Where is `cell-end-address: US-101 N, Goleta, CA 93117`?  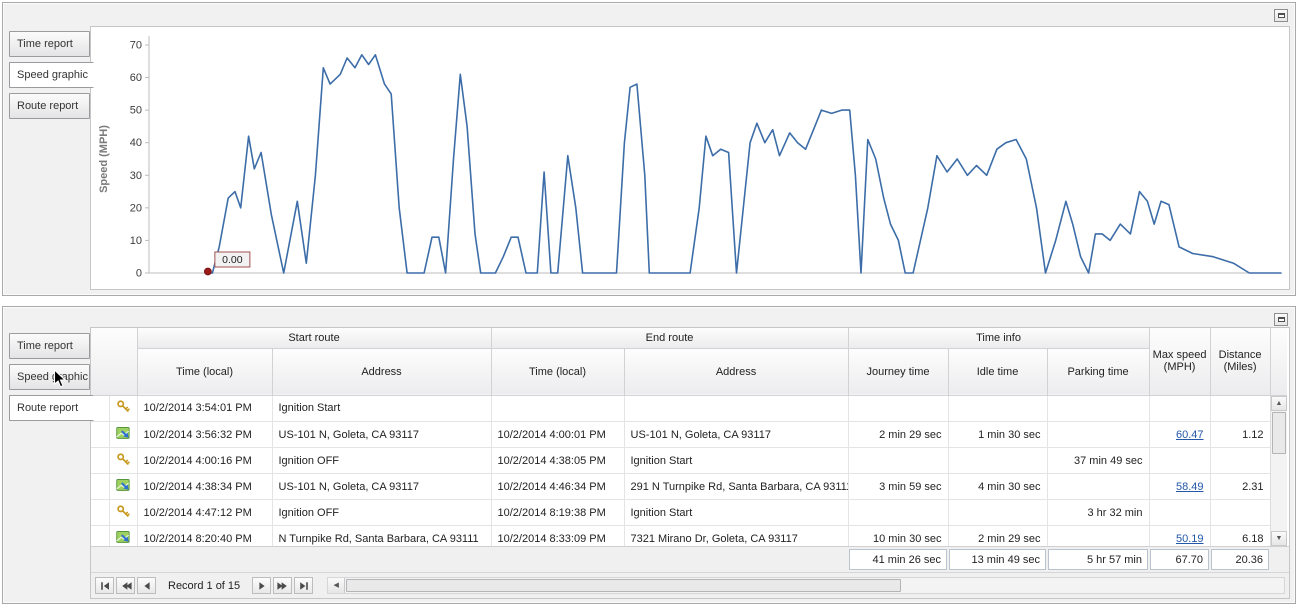
cell-end-address: US-101 N, Goleta, CA 93117 is located at coordinates (736, 434).